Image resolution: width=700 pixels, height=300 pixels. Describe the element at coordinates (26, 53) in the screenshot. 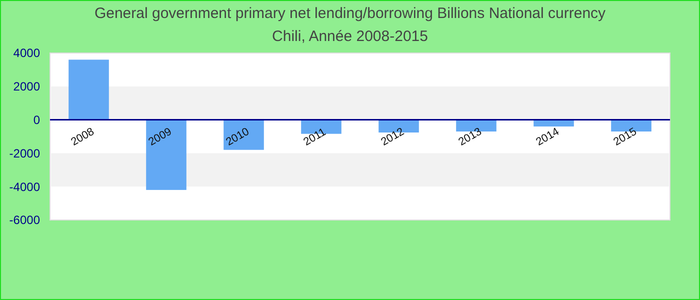

I see `y-tick-label: 4000` at that location.